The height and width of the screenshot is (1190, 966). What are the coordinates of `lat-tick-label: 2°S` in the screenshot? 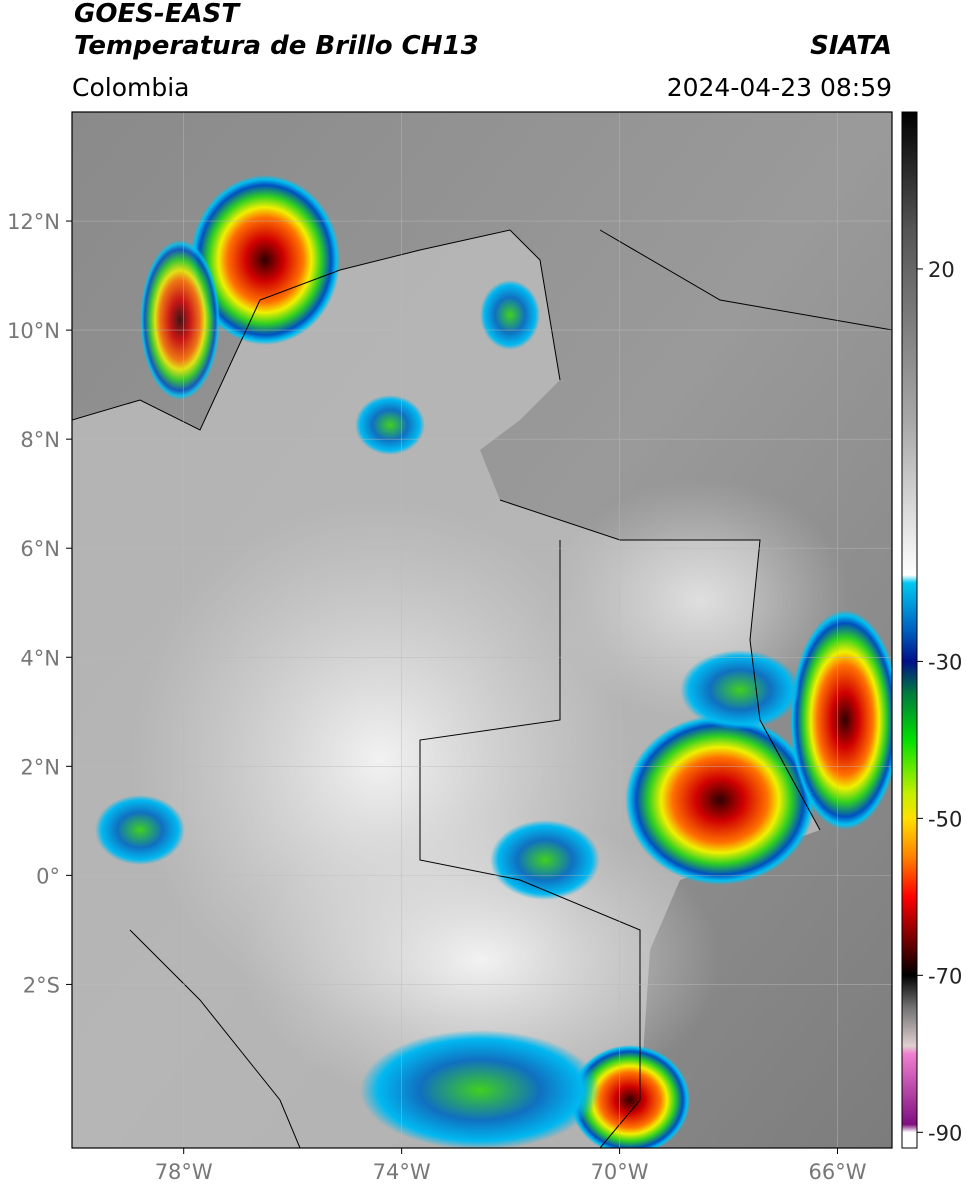 It's located at (41, 985).